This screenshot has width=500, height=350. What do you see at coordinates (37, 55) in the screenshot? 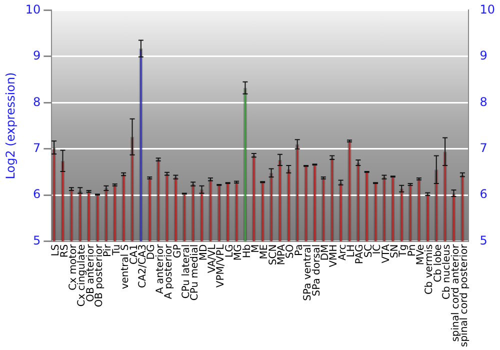
I see `y-tick-label: 9` at bounding box center [37, 55].